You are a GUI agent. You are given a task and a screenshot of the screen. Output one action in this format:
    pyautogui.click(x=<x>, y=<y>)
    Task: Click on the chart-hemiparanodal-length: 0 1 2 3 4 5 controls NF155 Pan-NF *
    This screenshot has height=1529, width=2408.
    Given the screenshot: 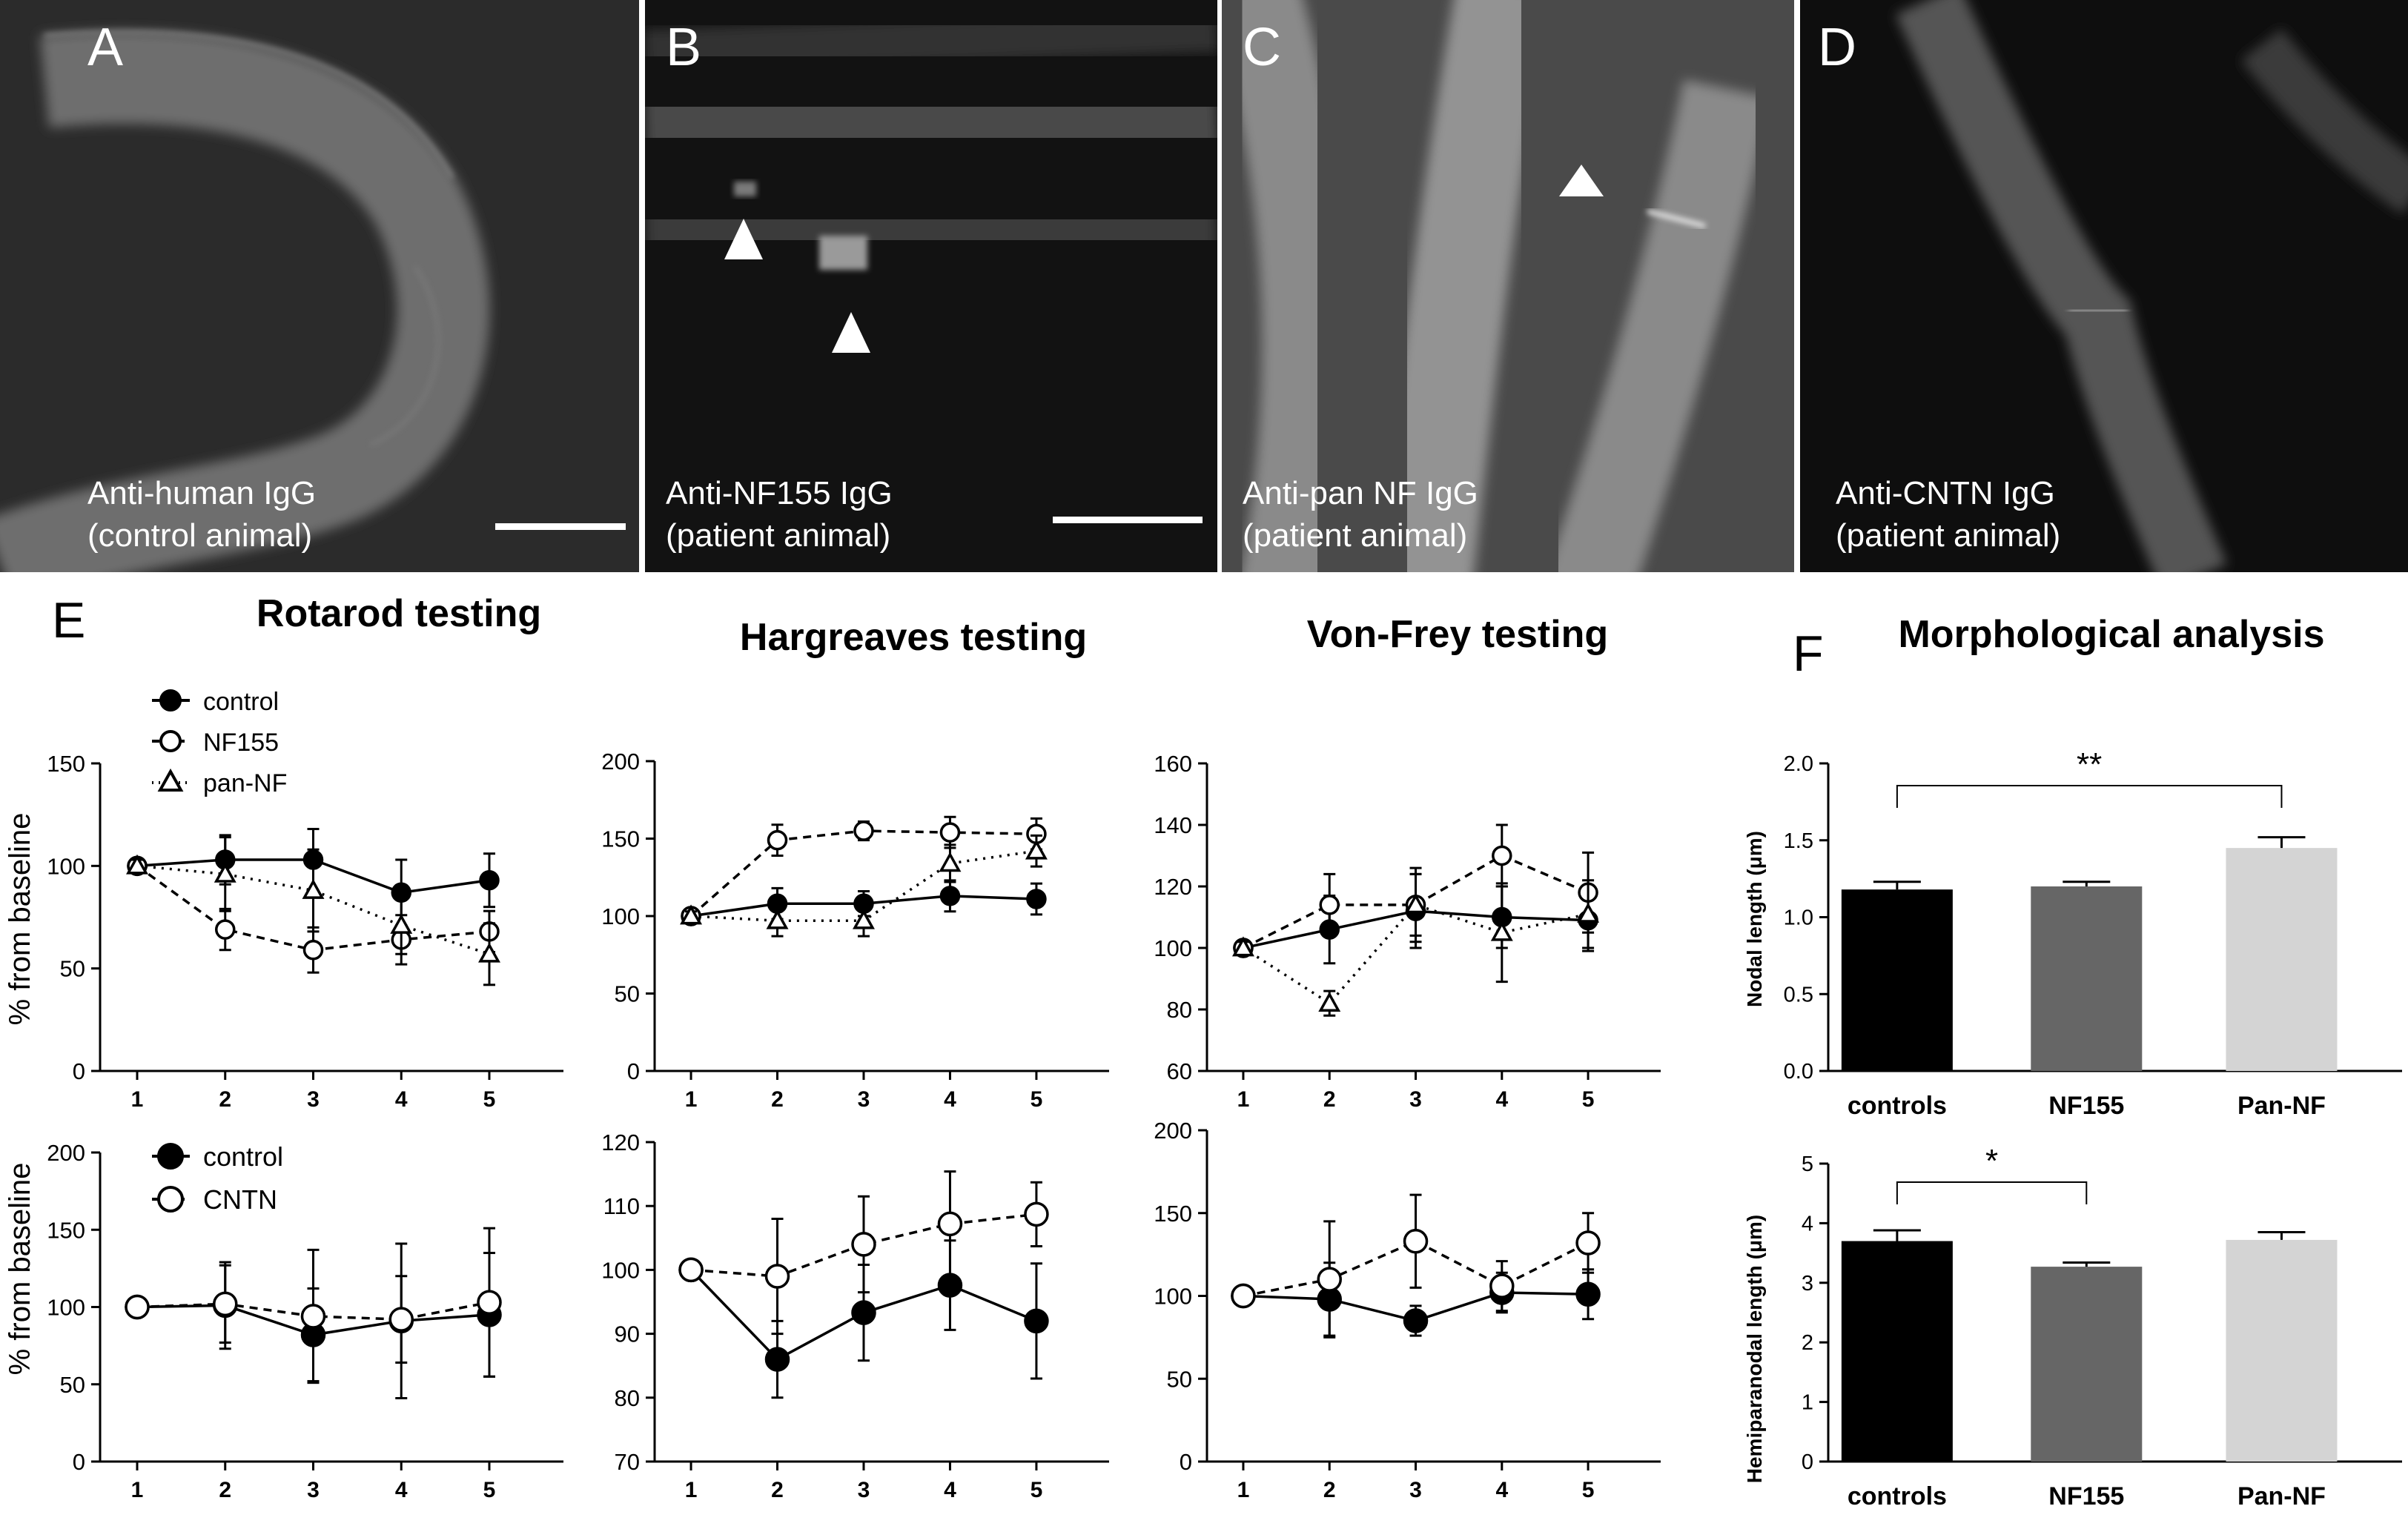 What is the action you would take?
    pyautogui.click(x=2102, y=1326)
    